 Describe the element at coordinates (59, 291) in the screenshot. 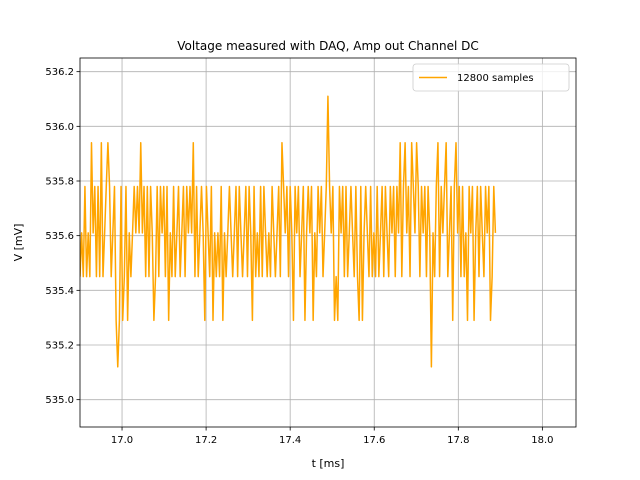

I see `y-tick-label: 535.4` at that location.